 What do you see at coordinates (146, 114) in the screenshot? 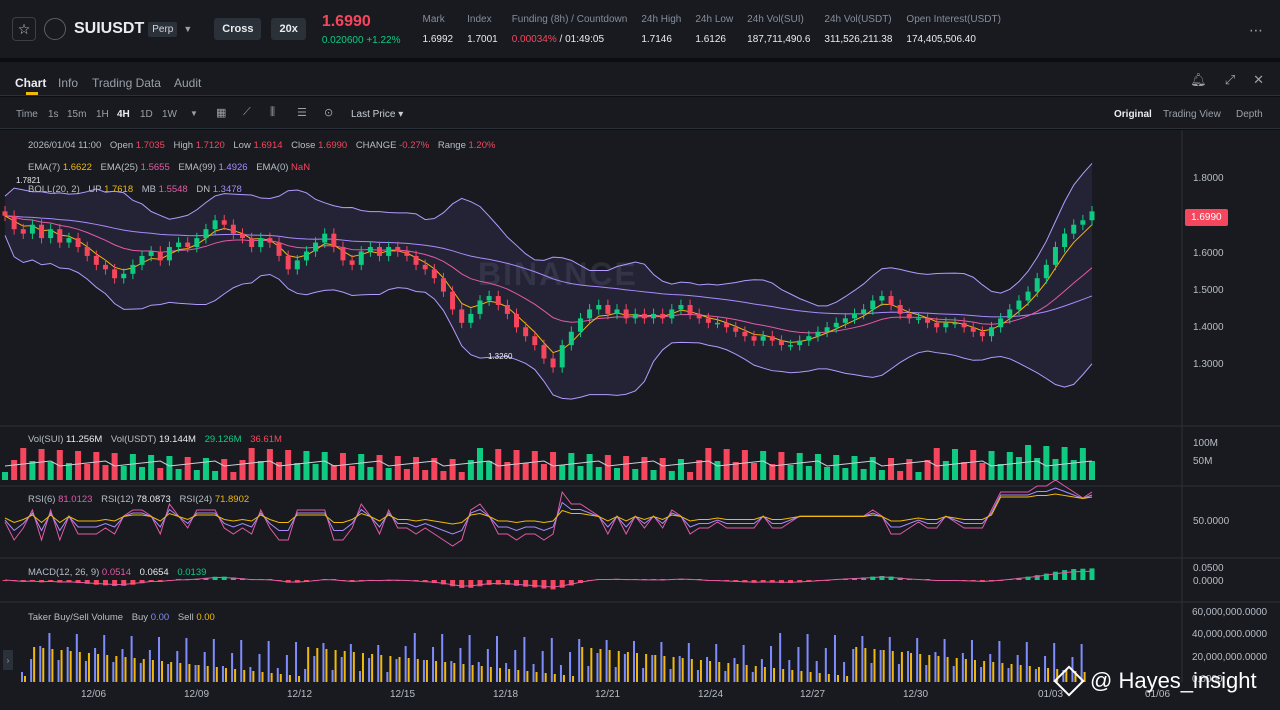
I see `timeframe-1d: 1D` at bounding box center [146, 114].